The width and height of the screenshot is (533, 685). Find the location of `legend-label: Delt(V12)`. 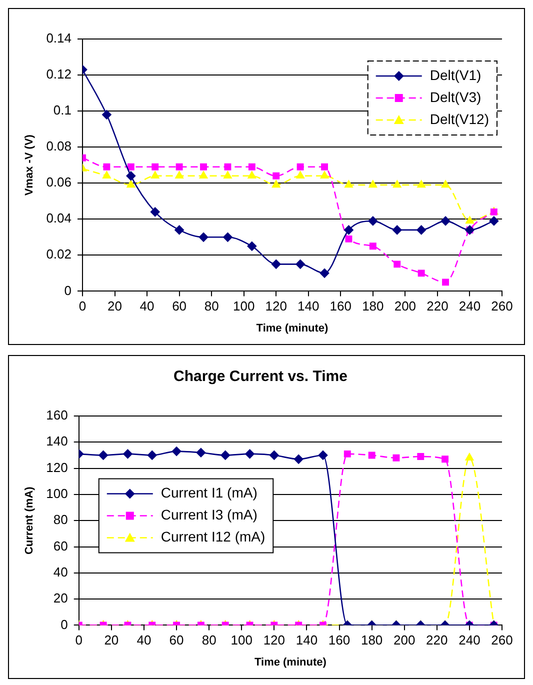

legend-label: Delt(V12) is located at coordinates (460, 118).